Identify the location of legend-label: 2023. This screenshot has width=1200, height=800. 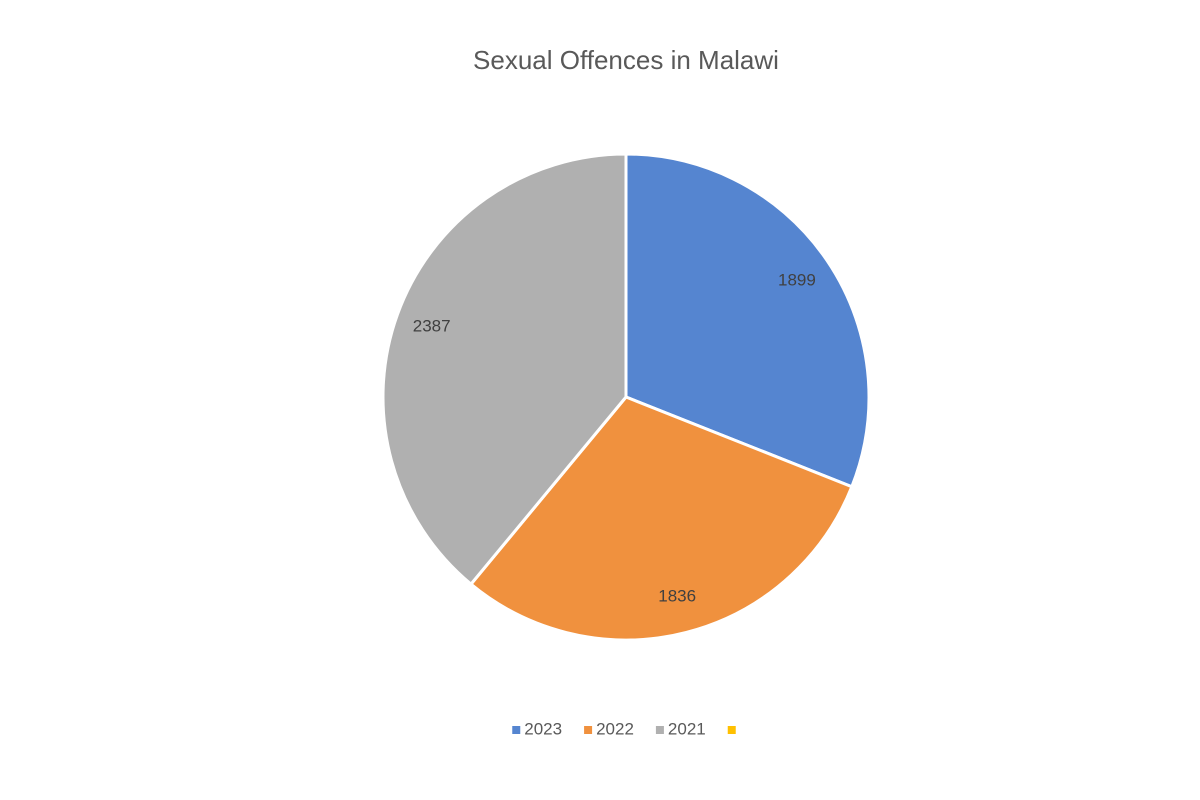
(543, 728).